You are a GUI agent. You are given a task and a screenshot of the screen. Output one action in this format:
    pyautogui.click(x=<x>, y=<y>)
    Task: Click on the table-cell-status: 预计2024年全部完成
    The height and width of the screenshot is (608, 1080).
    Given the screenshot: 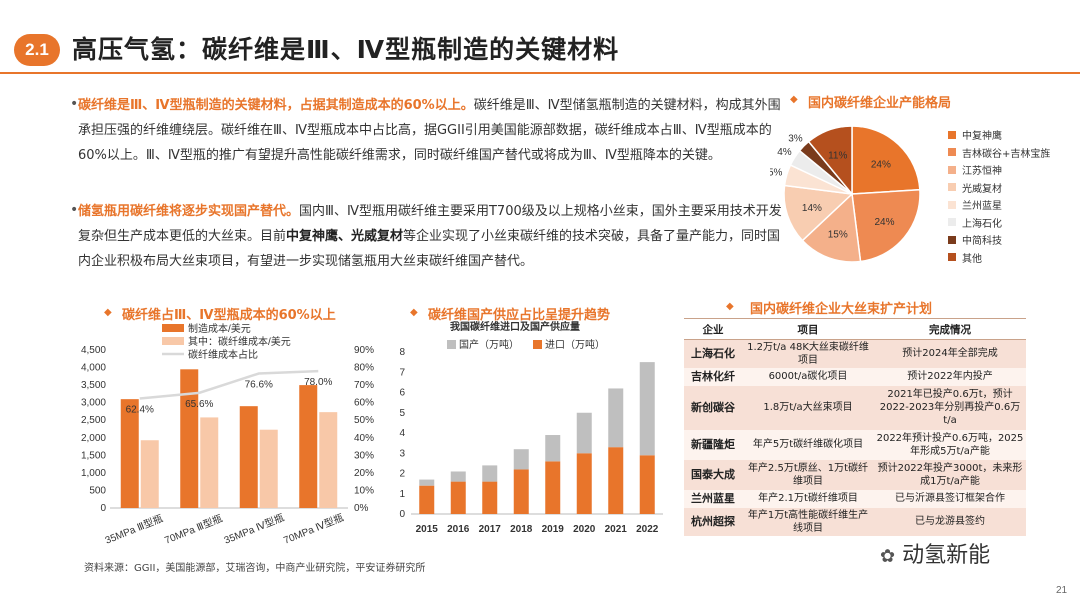 What is the action you would take?
    pyautogui.click(x=950, y=353)
    